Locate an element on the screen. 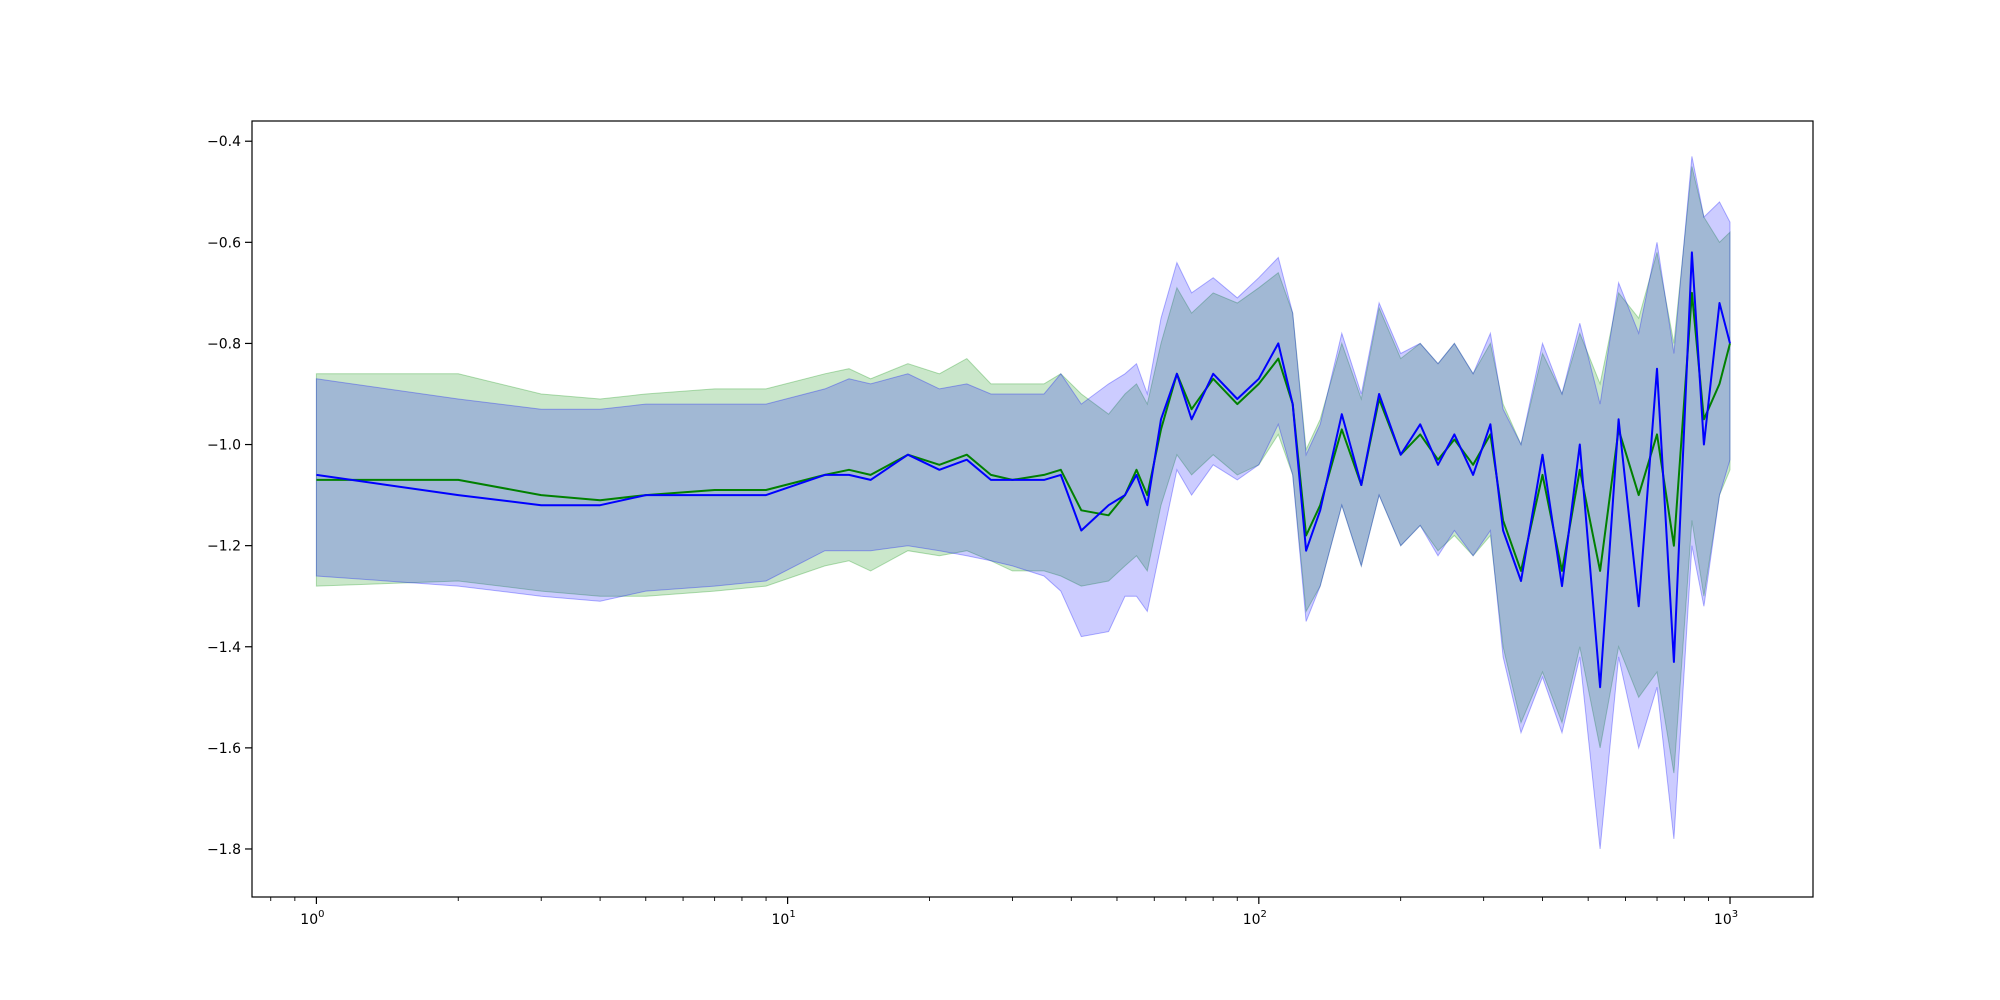 This screenshot has width=2000, height=1000. y-tick-label: −1.2 is located at coordinates (224, 547).